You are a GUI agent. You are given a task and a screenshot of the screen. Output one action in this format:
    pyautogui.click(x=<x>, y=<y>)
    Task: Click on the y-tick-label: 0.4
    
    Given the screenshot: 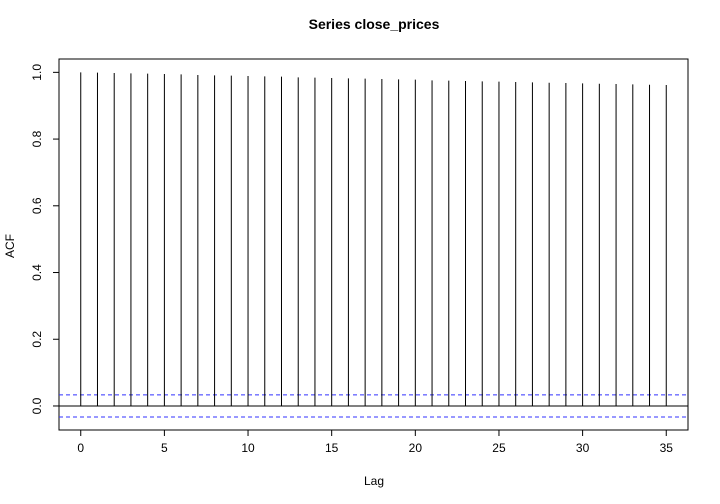 What is the action you would take?
    pyautogui.click(x=37, y=272)
    